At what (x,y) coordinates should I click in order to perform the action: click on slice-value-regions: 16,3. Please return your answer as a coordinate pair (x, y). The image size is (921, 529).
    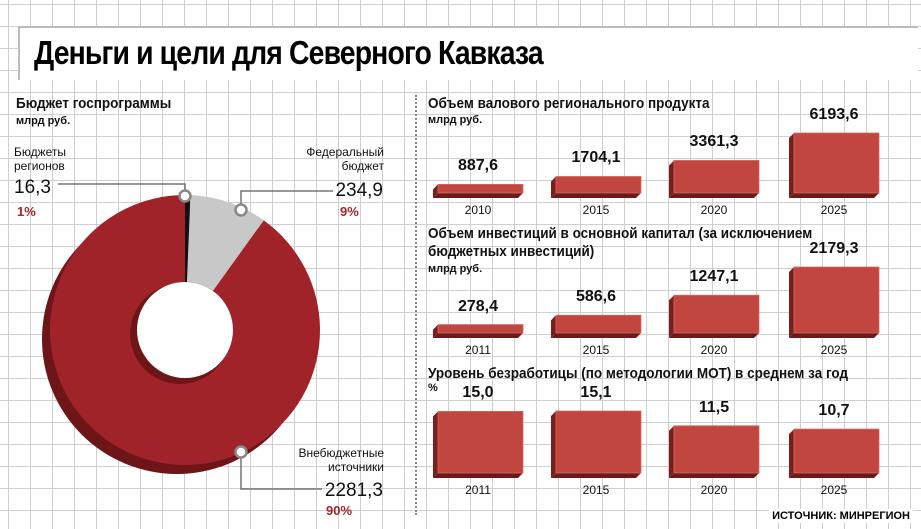
    Looking at the image, I should click on (32, 187).